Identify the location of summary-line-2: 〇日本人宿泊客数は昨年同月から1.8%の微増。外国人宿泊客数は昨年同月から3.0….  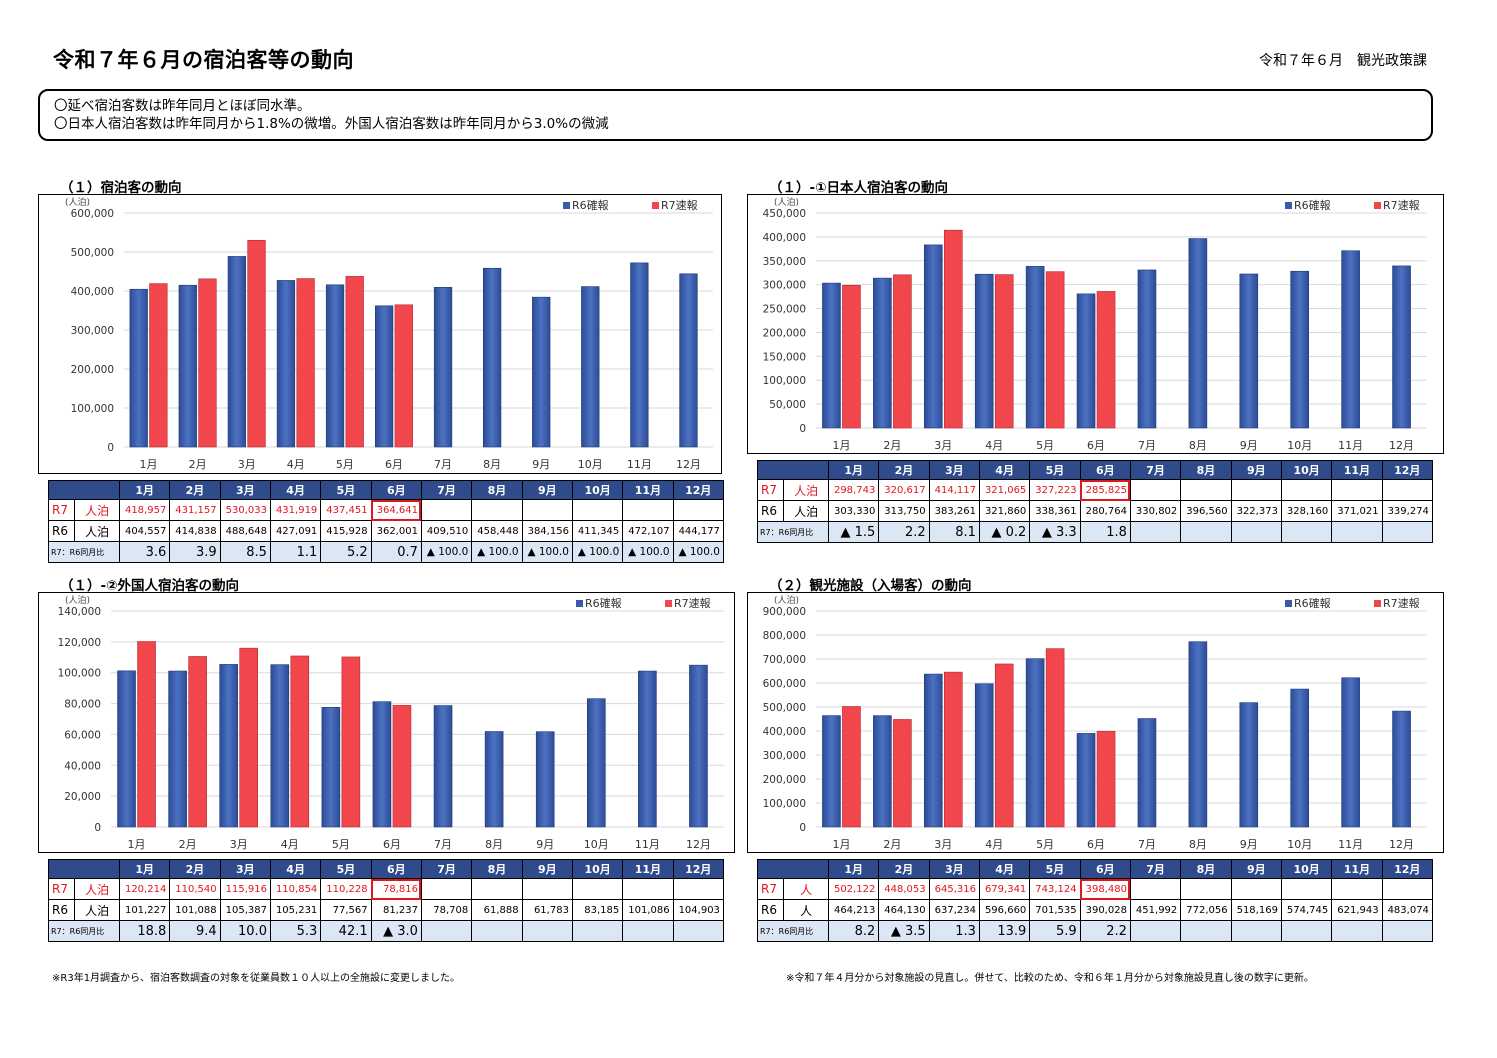
(331, 124).